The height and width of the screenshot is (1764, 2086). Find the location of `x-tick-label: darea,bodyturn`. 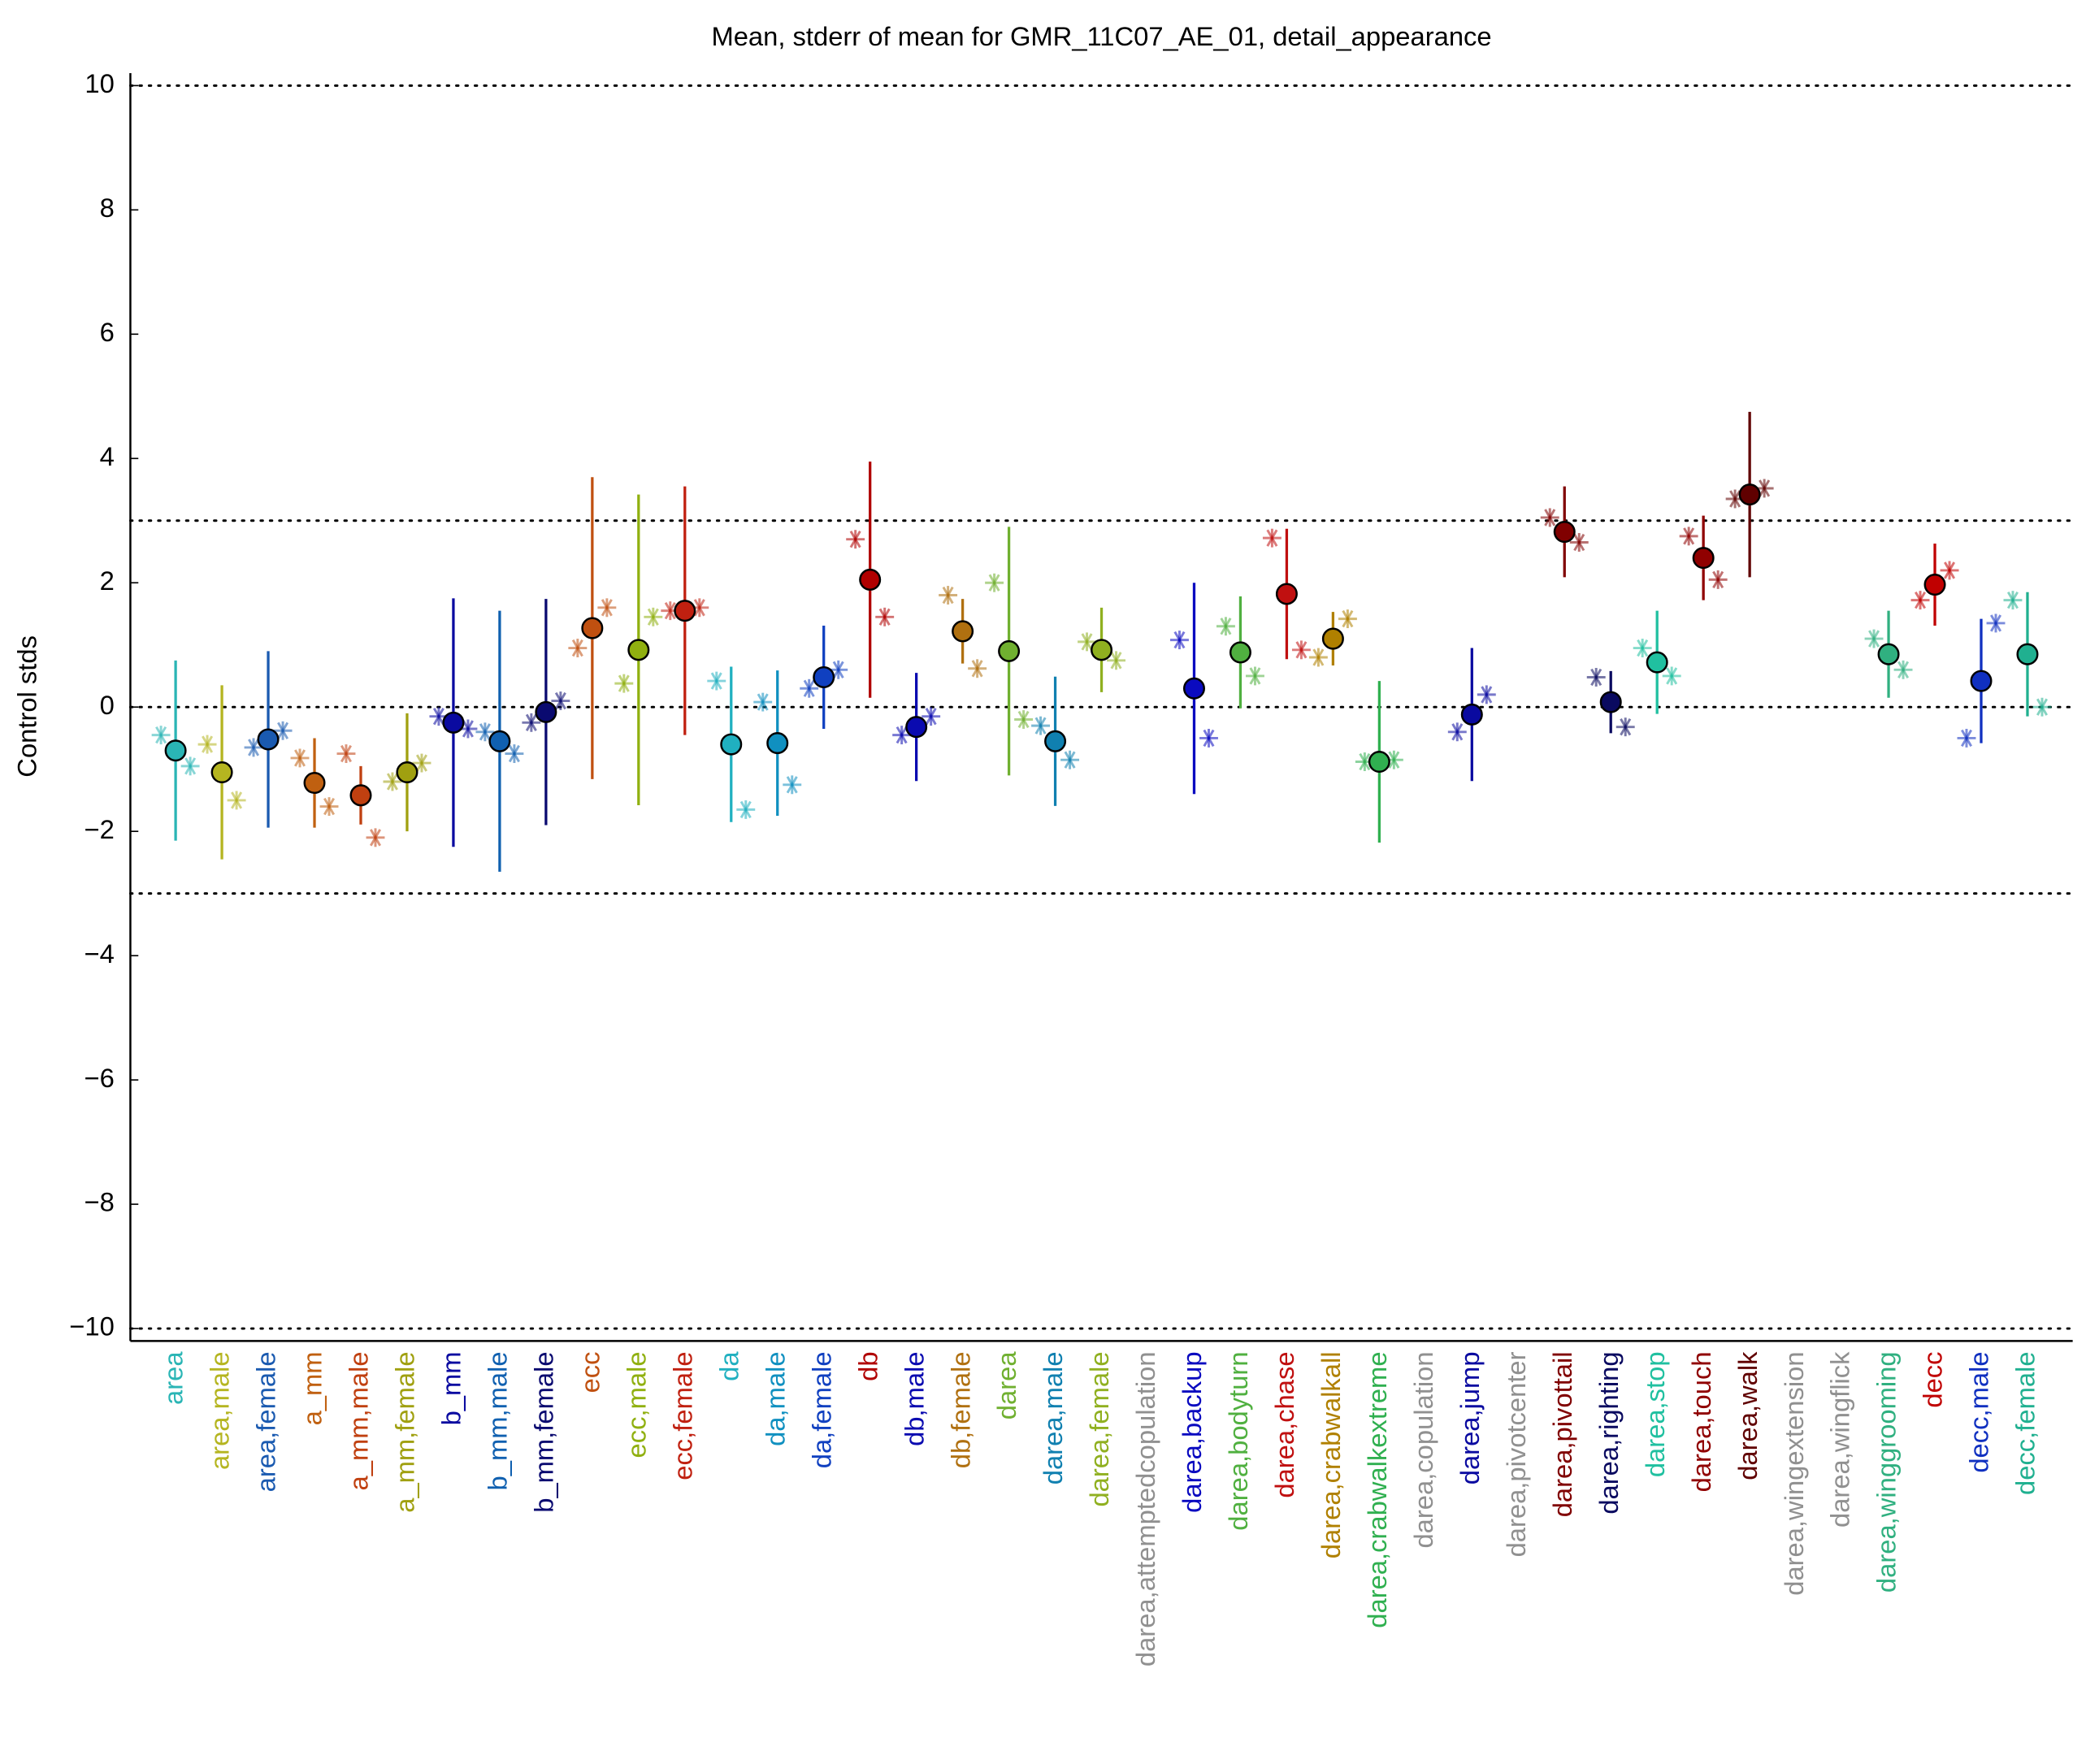

x-tick-label: darea,bodyturn is located at coordinates (1238, 1440).